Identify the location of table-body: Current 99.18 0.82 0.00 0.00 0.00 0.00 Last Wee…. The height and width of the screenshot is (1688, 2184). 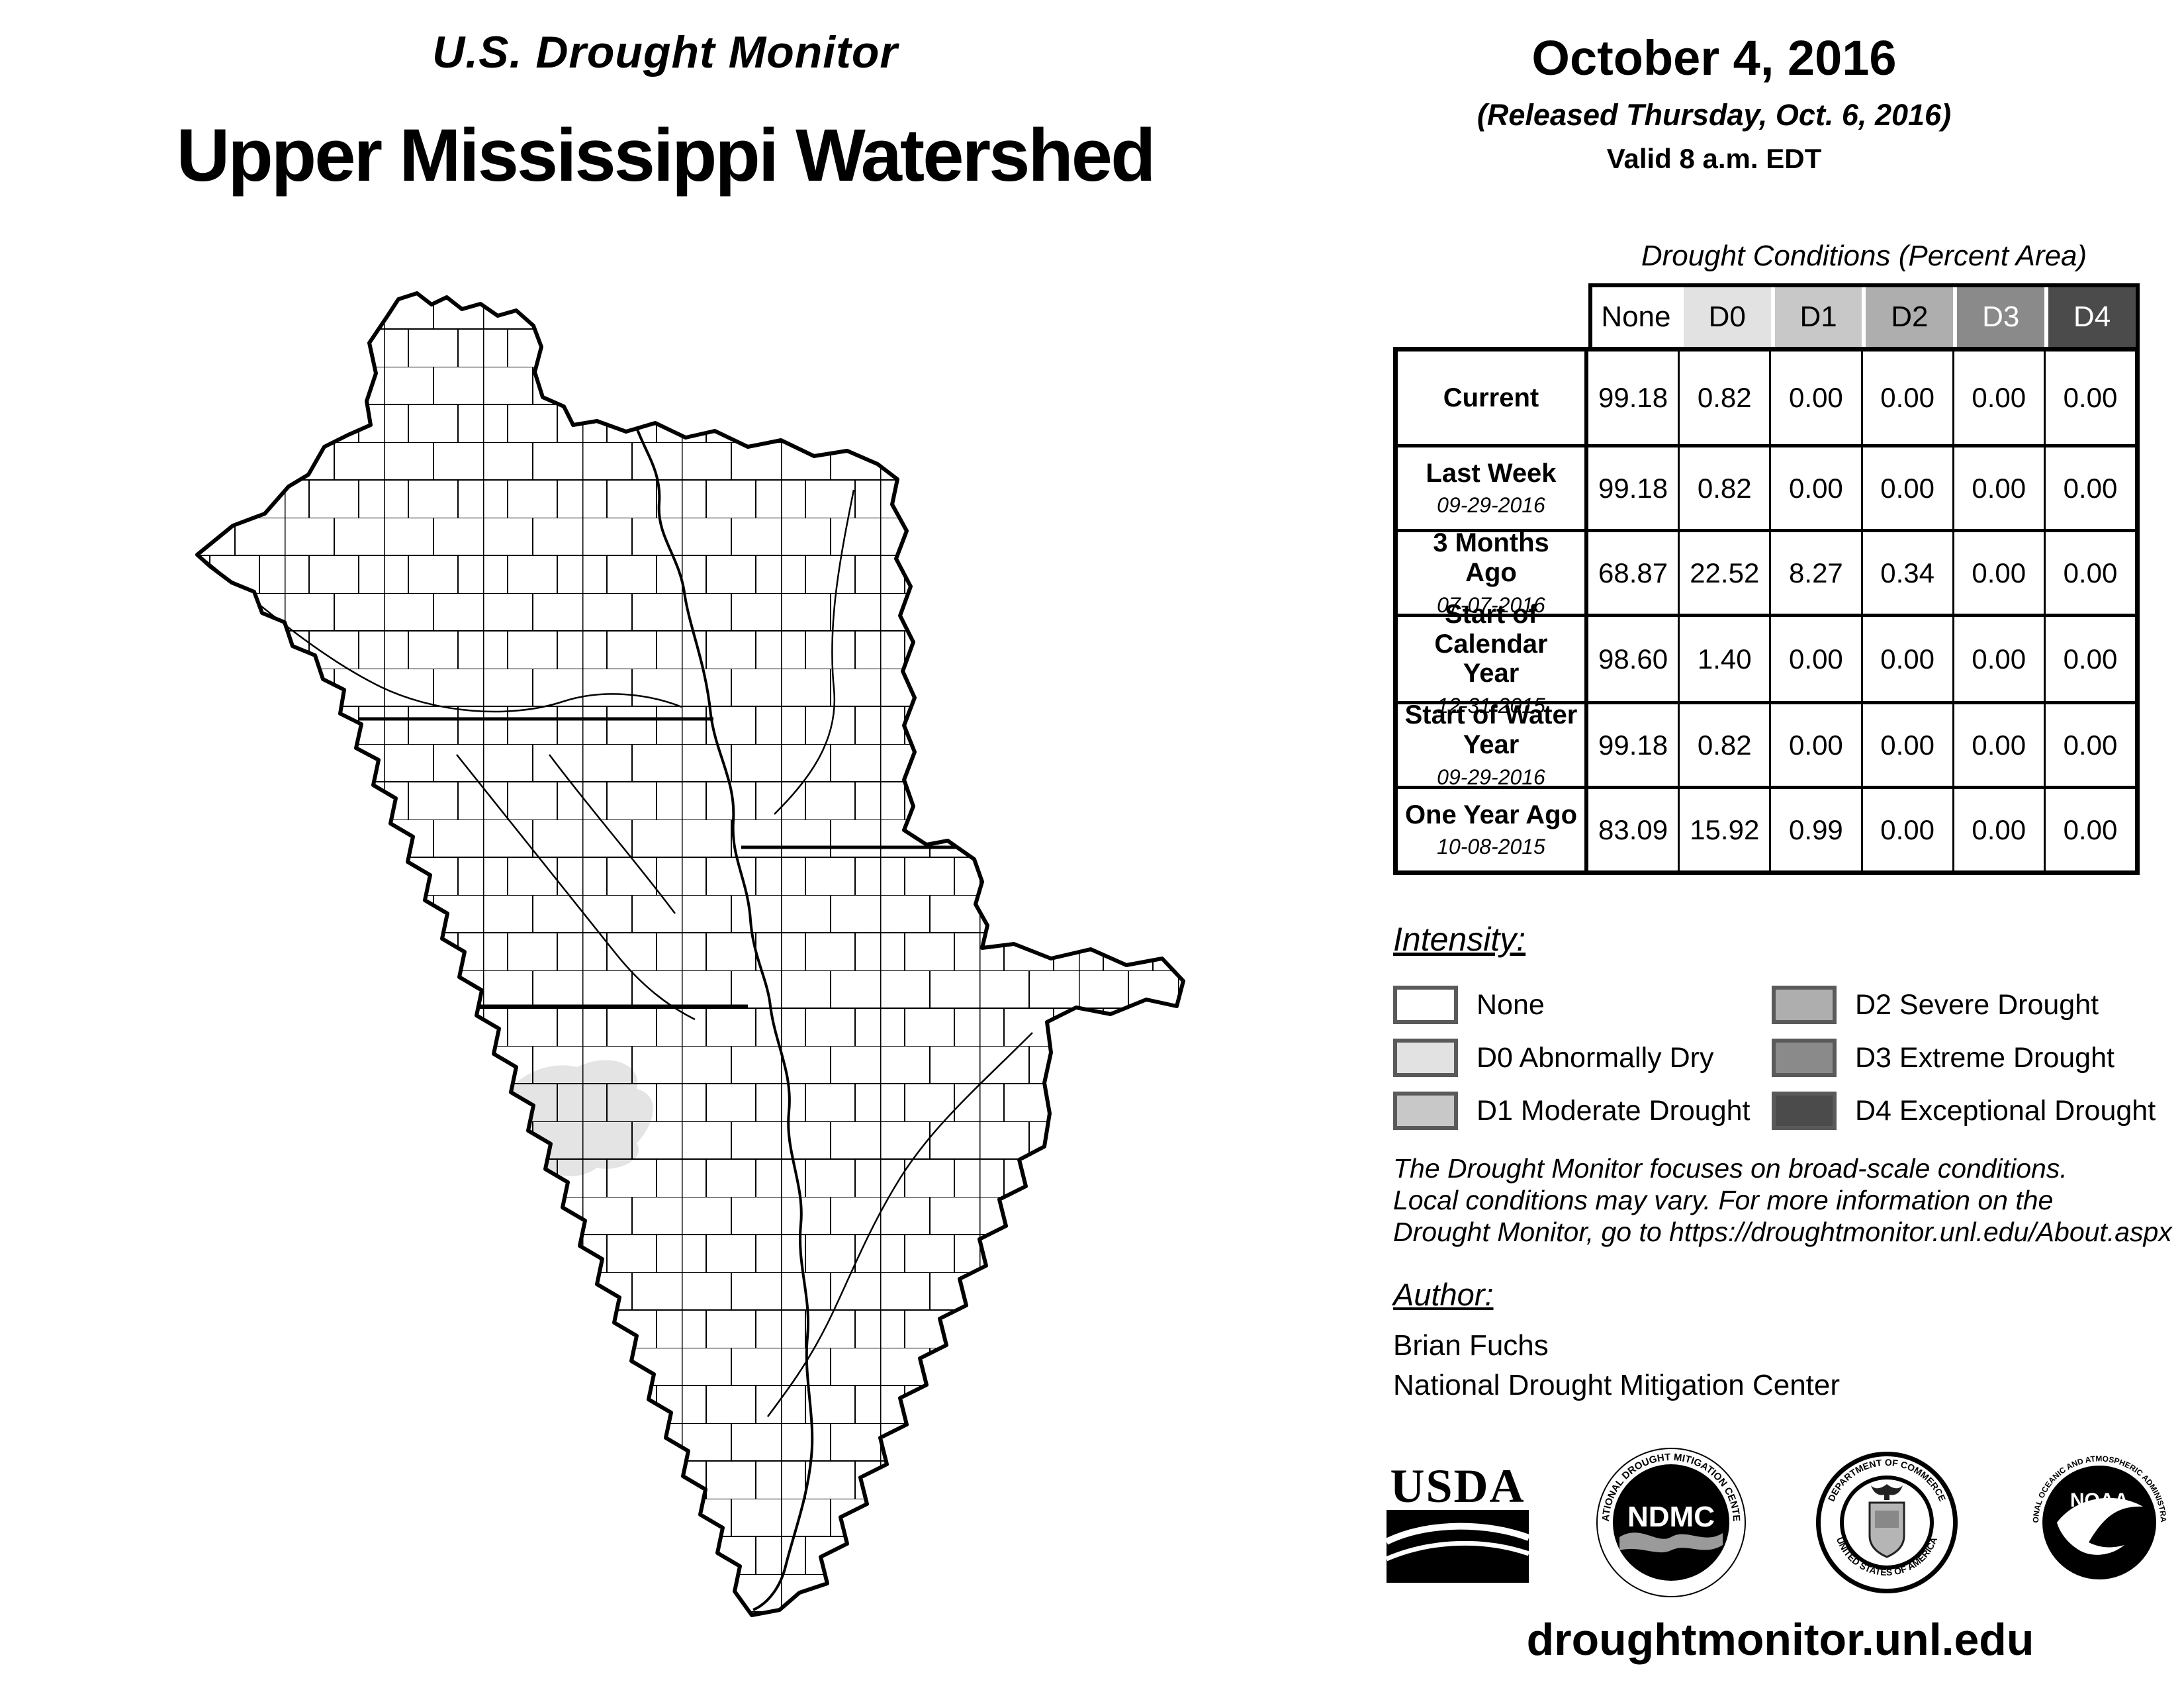
(1766, 611).